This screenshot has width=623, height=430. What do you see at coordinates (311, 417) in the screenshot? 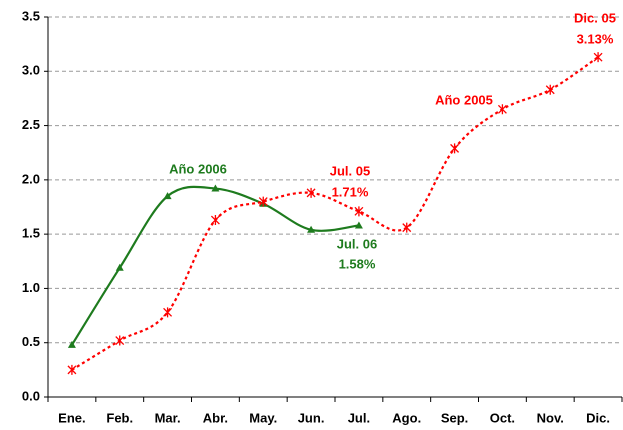
I see `x-tick-label: Jun.` at bounding box center [311, 417].